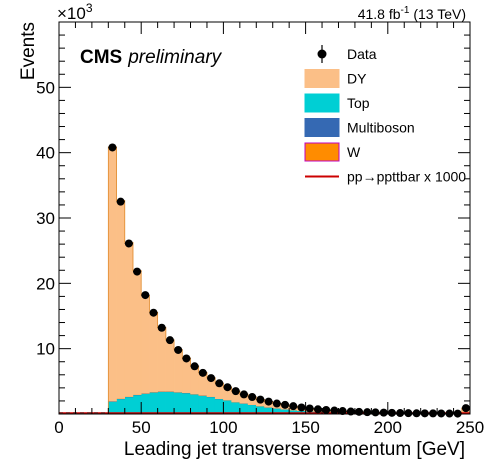  I want to click on legend: Data DY Top Multiboson Wpp→ppttbar x 1000, so click(385, 115).